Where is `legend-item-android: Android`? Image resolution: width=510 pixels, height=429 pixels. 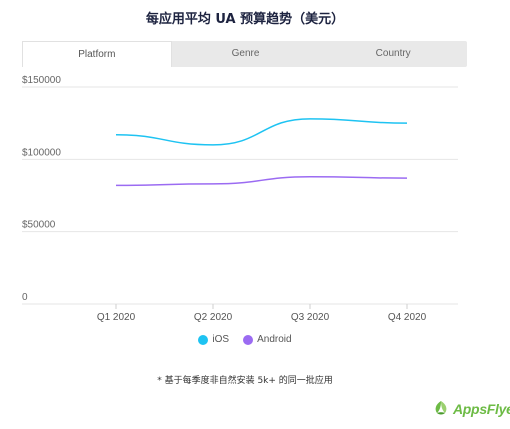
legend-item-android: Android is located at coordinates (267, 339).